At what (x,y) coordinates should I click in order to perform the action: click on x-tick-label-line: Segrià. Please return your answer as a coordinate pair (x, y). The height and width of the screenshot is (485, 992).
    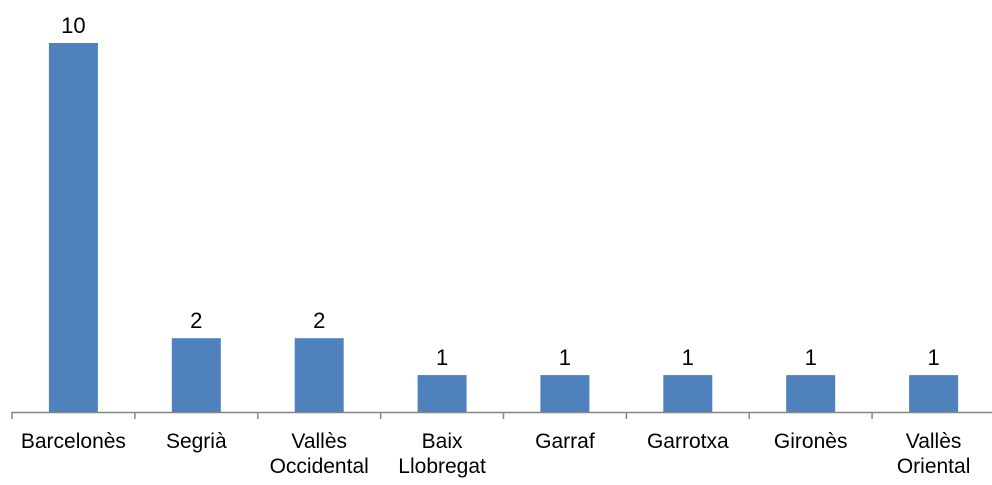
    Looking at the image, I should click on (196, 441).